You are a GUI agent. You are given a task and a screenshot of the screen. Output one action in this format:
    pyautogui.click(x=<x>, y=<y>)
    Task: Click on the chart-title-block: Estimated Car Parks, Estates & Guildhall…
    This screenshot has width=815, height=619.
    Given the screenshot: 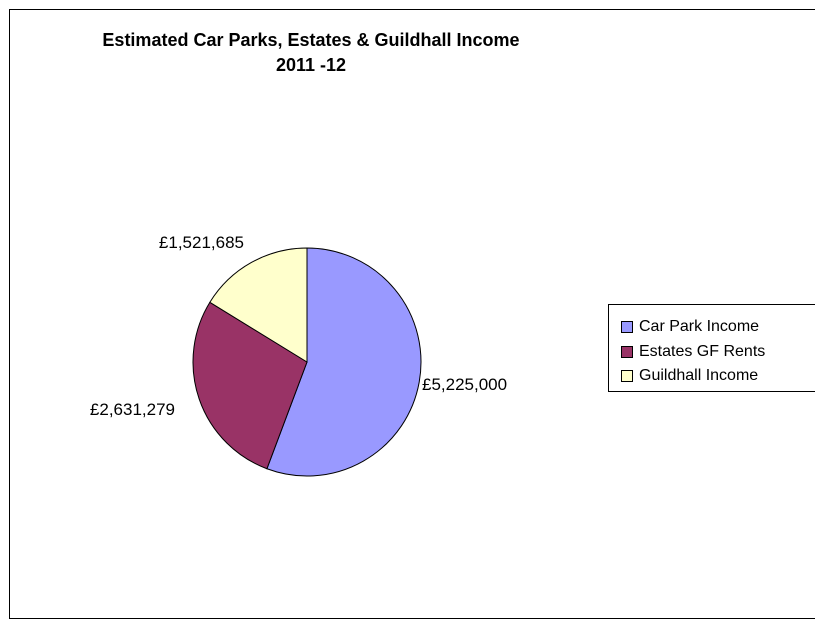 What is the action you would take?
    pyautogui.click(x=311, y=53)
    